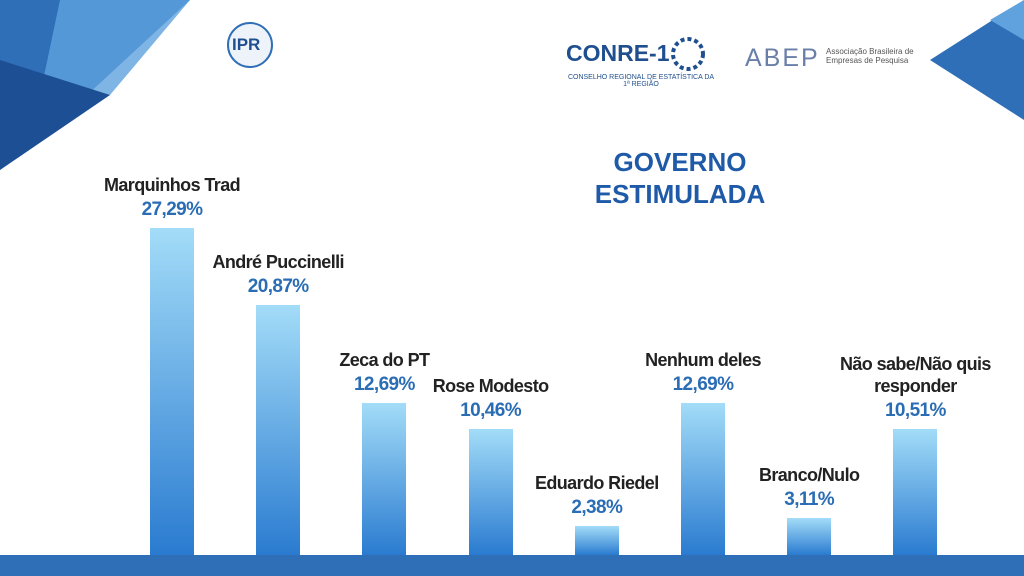 The height and width of the screenshot is (576, 1024). I want to click on bar-label: Eduardo Riedel 2,38%, so click(597, 496).